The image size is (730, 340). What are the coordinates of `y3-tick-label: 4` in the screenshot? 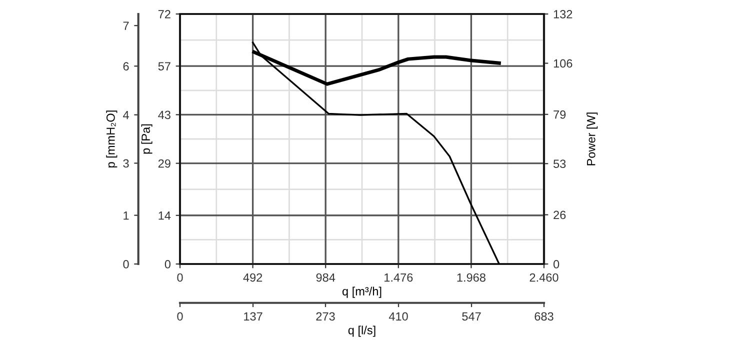 It's located at (126, 115).